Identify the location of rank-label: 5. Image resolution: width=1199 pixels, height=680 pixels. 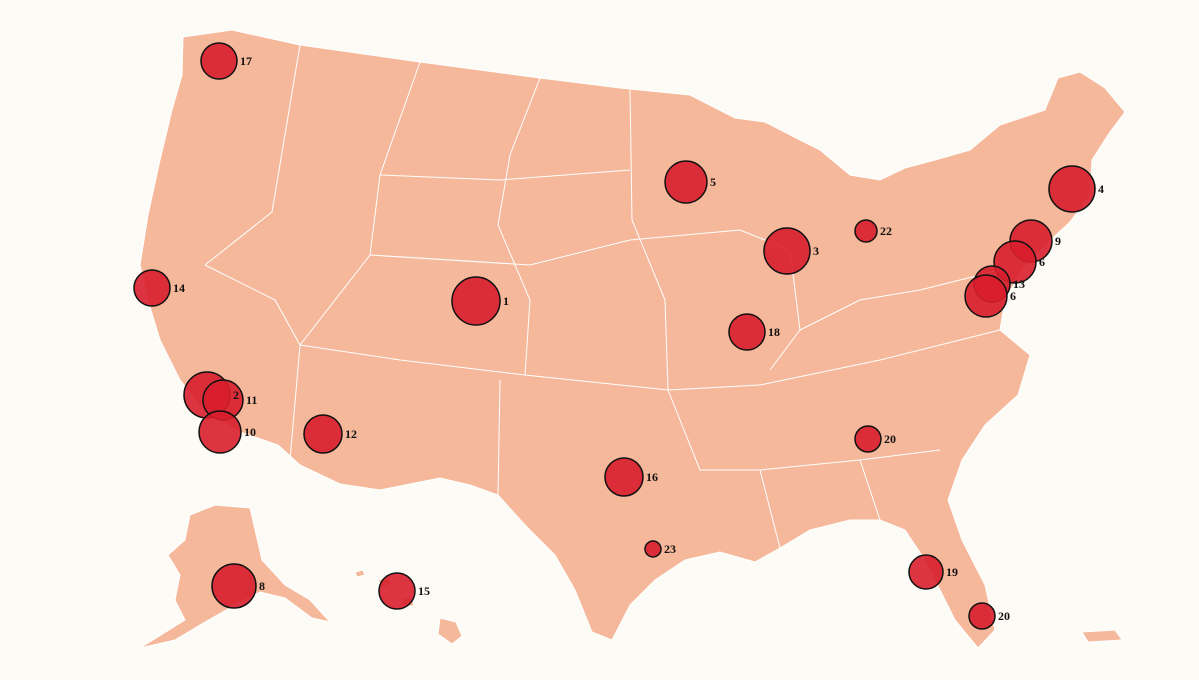
(713, 182).